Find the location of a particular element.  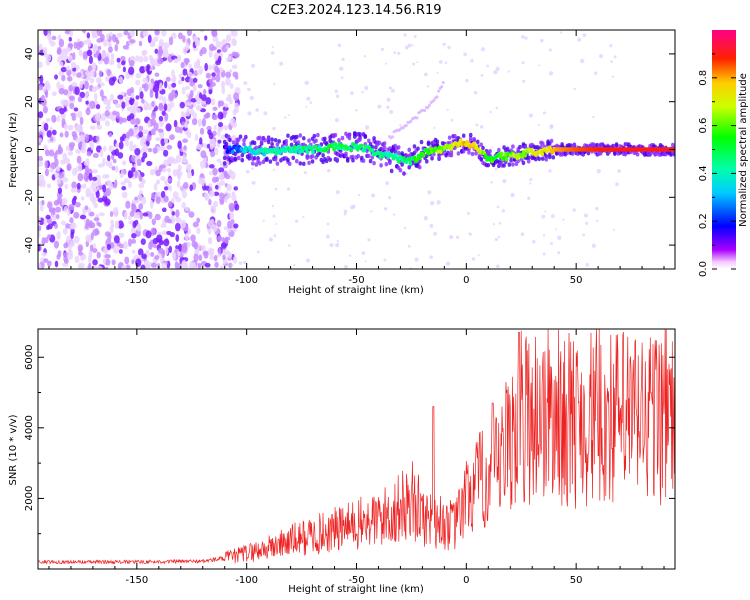

x-tick-label: 0 is located at coordinates (466, 580).